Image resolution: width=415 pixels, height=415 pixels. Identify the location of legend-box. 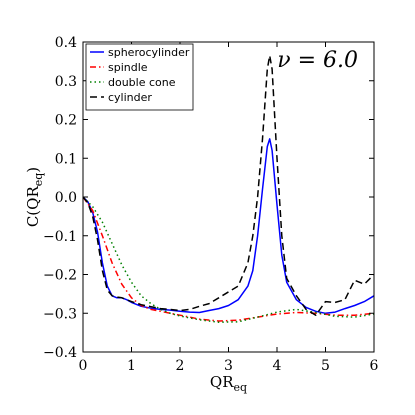
(139, 77).